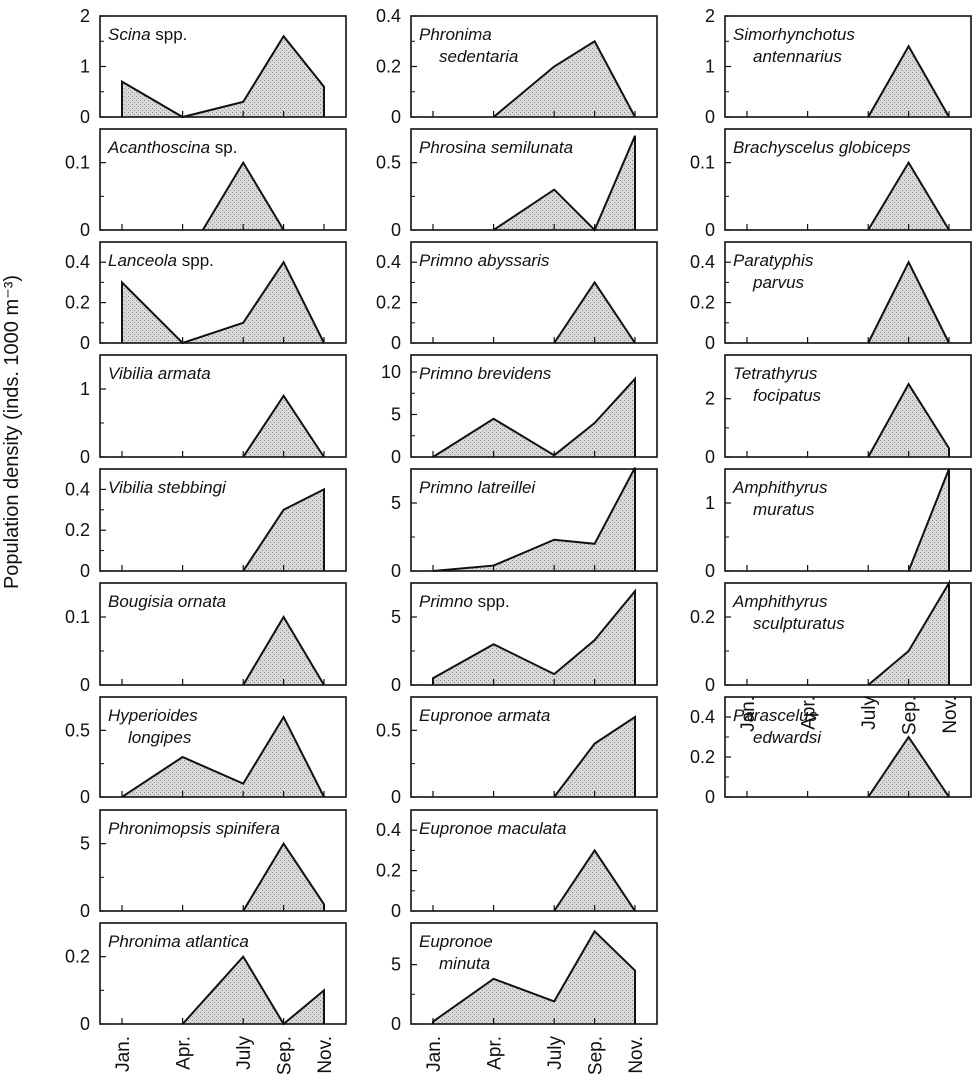 This screenshot has height=1092, width=976. What do you see at coordinates (477, 487) in the screenshot?
I see `panel-title: Primno latreillei` at bounding box center [477, 487].